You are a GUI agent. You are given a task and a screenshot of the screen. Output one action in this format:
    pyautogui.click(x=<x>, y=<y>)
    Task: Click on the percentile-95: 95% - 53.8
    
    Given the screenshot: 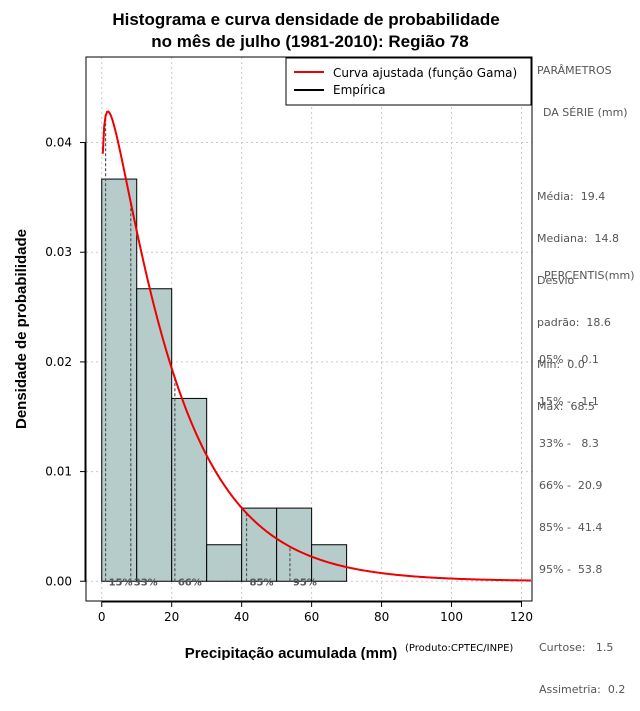 What is the action you would take?
    pyautogui.click(x=571, y=569)
    